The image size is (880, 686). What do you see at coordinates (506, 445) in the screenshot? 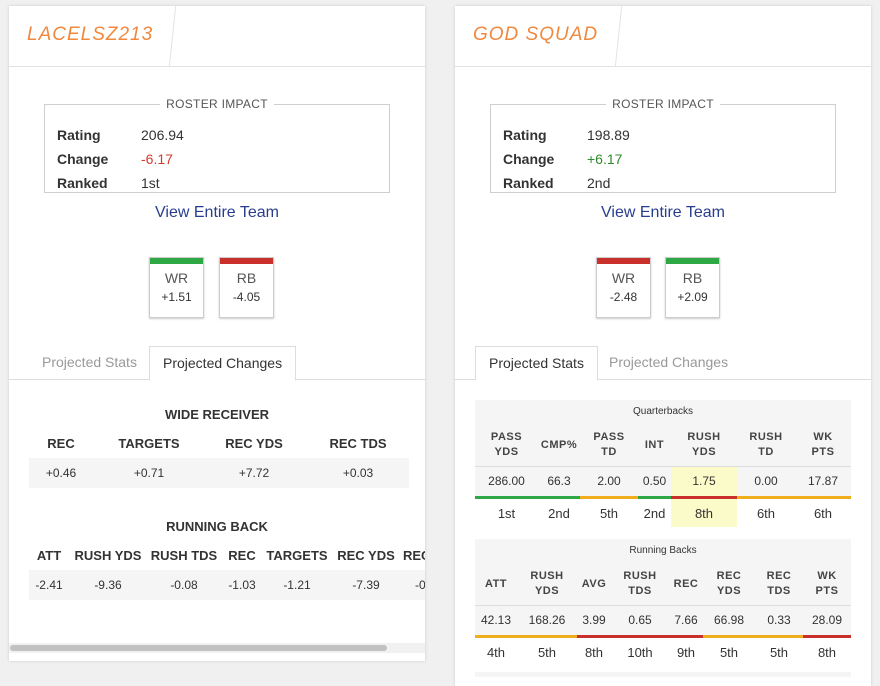
I see `qb-header-0: PASS YDS` at bounding box center [506, 445].